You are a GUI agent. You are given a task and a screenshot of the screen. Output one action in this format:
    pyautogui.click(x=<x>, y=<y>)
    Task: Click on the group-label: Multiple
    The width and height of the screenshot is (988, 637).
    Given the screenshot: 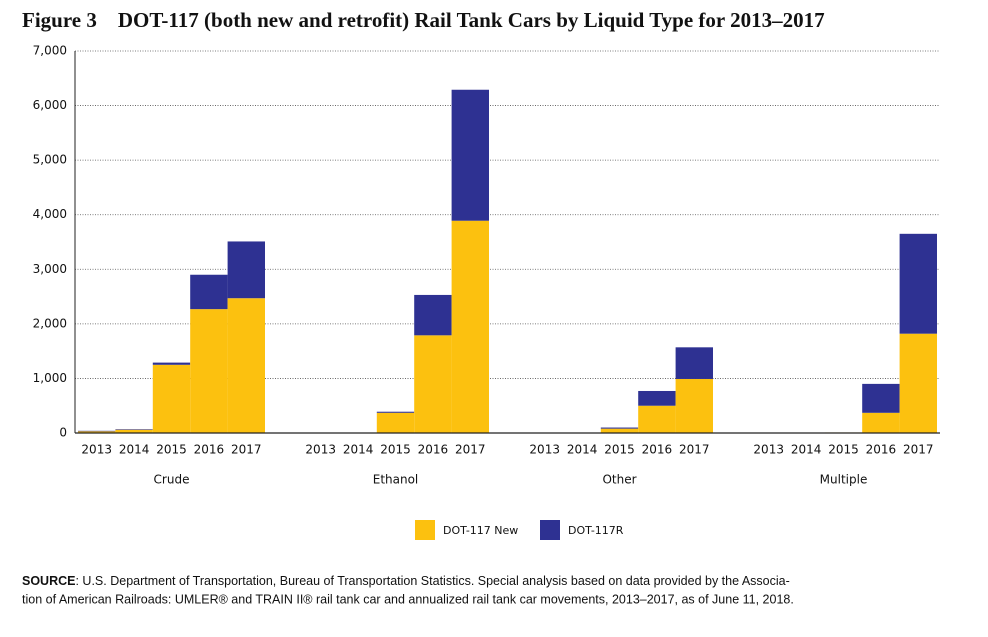 What is the action you would take?
    pyautogui.click(x=844, y=480)
    